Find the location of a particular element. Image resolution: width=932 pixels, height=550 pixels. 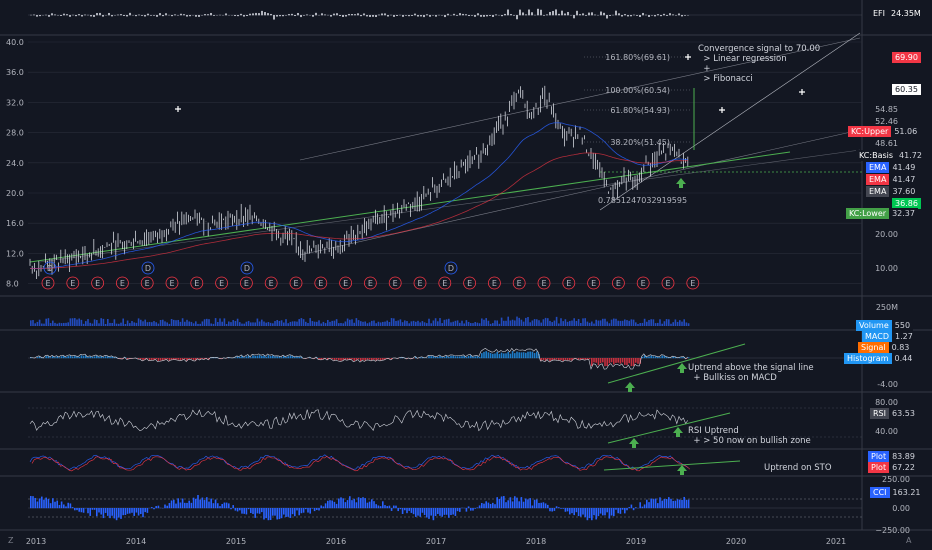

earnings-marker-letter: E is located at coordinates (47, 283).